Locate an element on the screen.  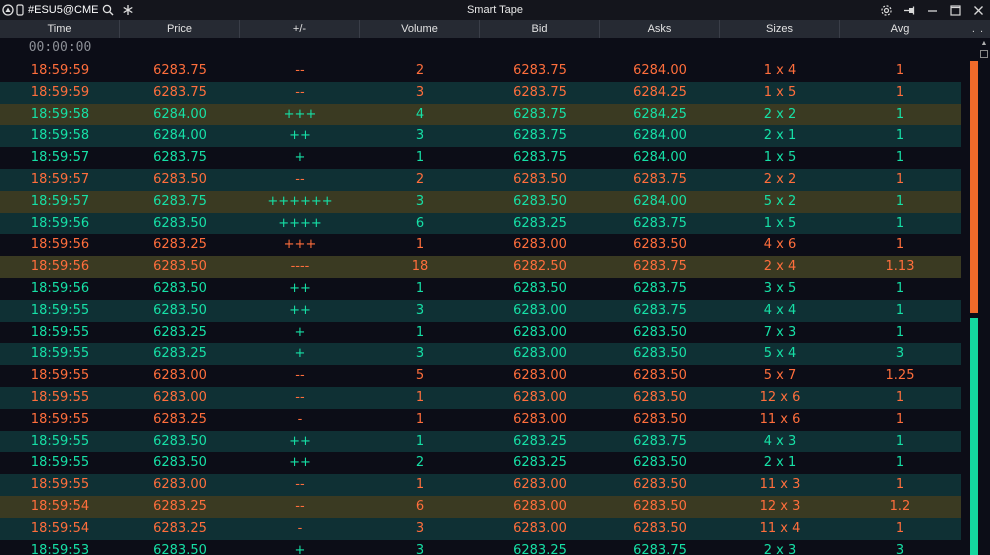
symbol-label: #ESU5@CME is located at coordinates (63, 10).